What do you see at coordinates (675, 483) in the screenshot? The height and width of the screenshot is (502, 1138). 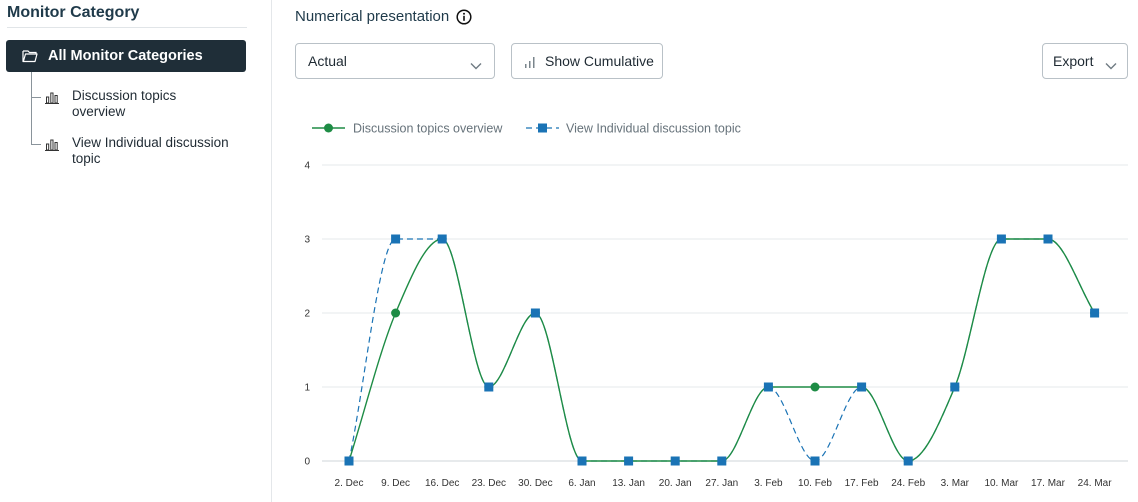 I see `x-tick-label: 20. Jan` at bounding box center [675, 483].